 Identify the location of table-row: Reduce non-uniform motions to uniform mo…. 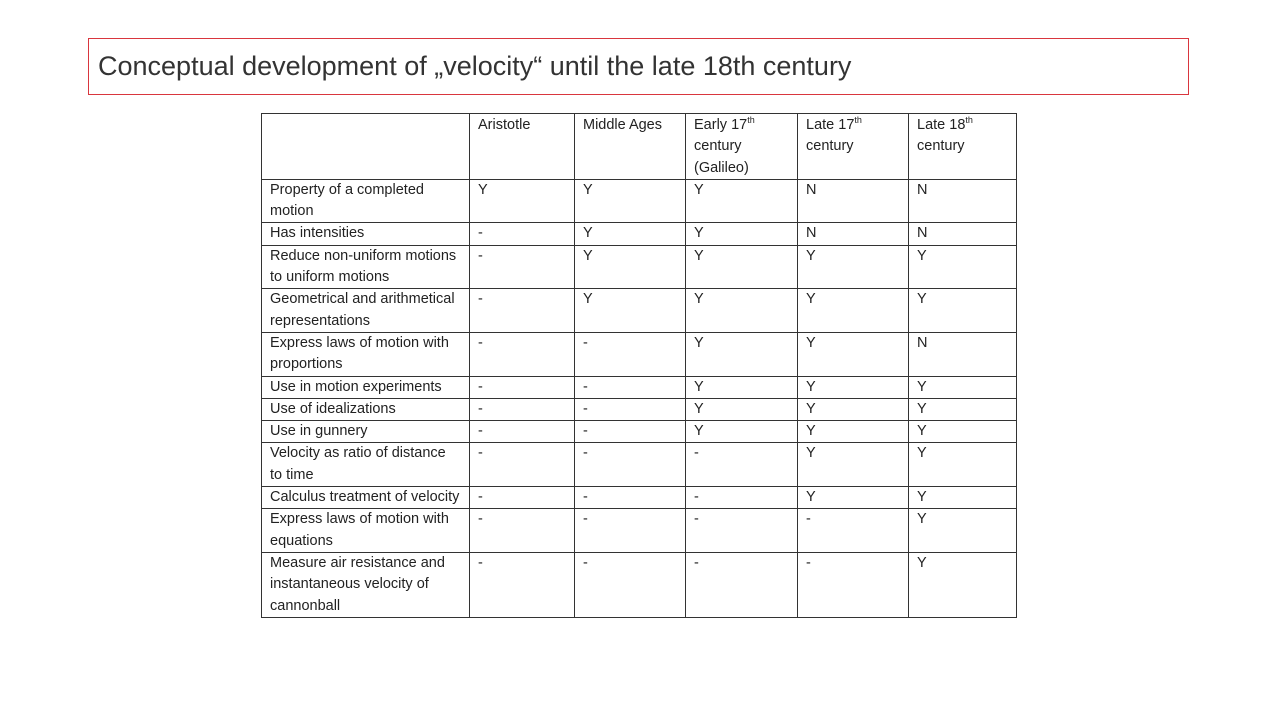
(639, 267).